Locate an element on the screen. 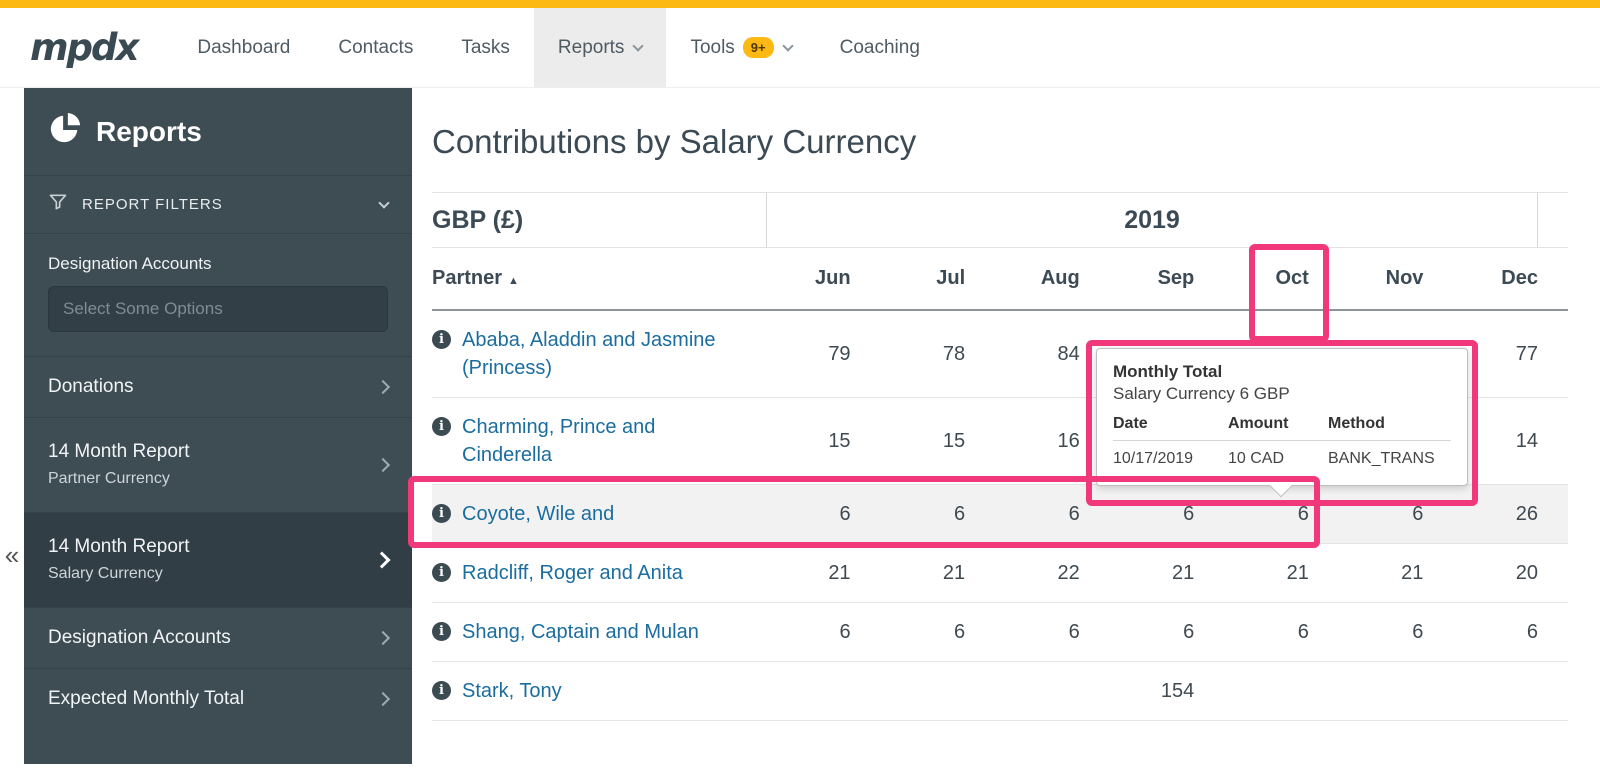 This screenshot has width=1600, height=780. sidebar-item-label: Donations is located at coordinates (91, 386).